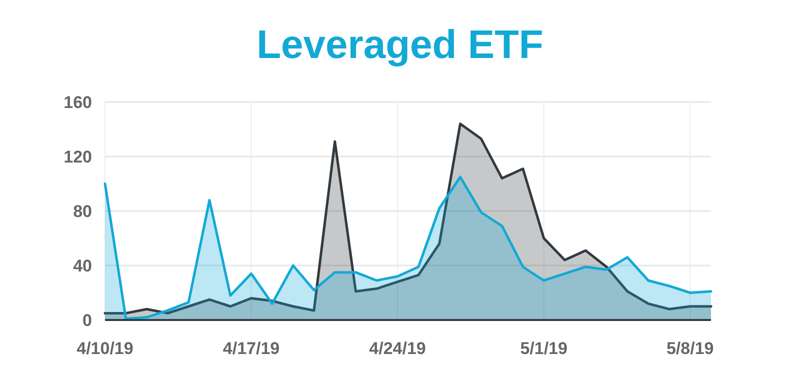 Image resolution: width=800 pixels, height=388 pixels. I want to click on chart-title: Leveraged ETF, so click(400, 45).